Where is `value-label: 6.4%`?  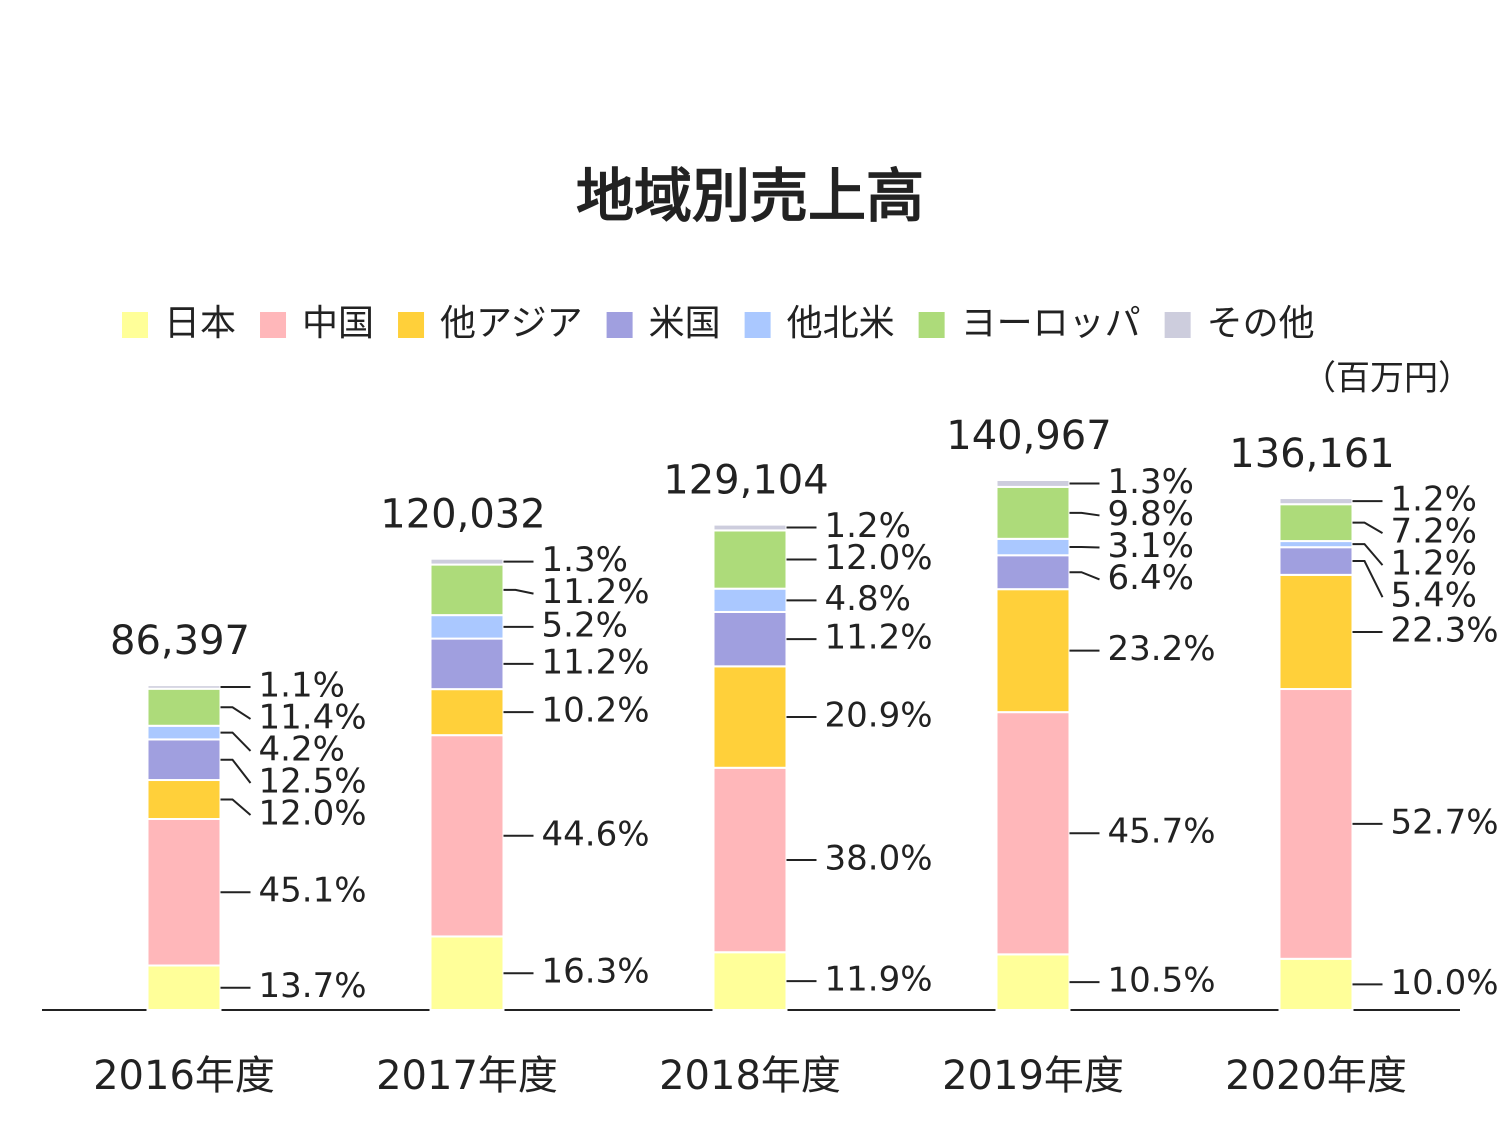
value-label: 6.4% is located at coordinates (1151, 578).